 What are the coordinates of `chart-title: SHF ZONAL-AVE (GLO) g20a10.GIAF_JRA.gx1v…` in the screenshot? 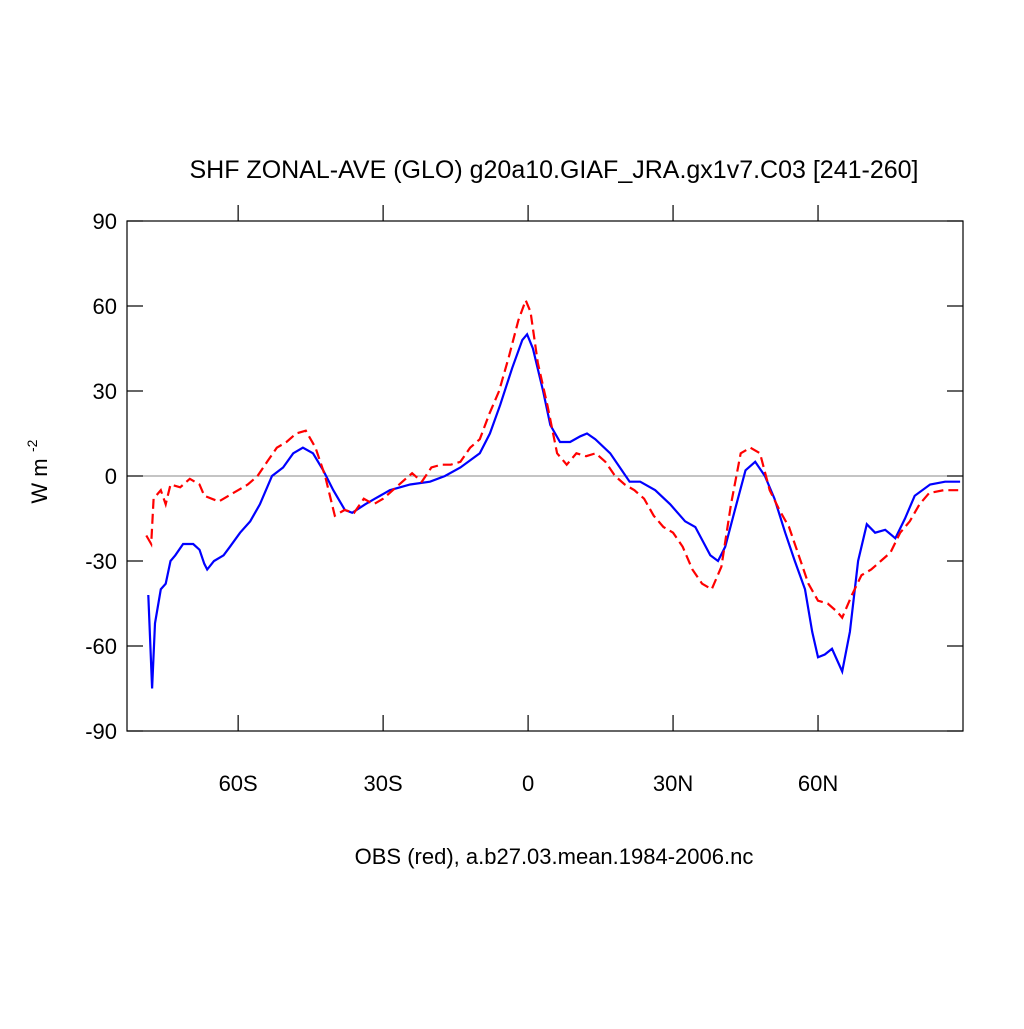 It's located at (553, 170).